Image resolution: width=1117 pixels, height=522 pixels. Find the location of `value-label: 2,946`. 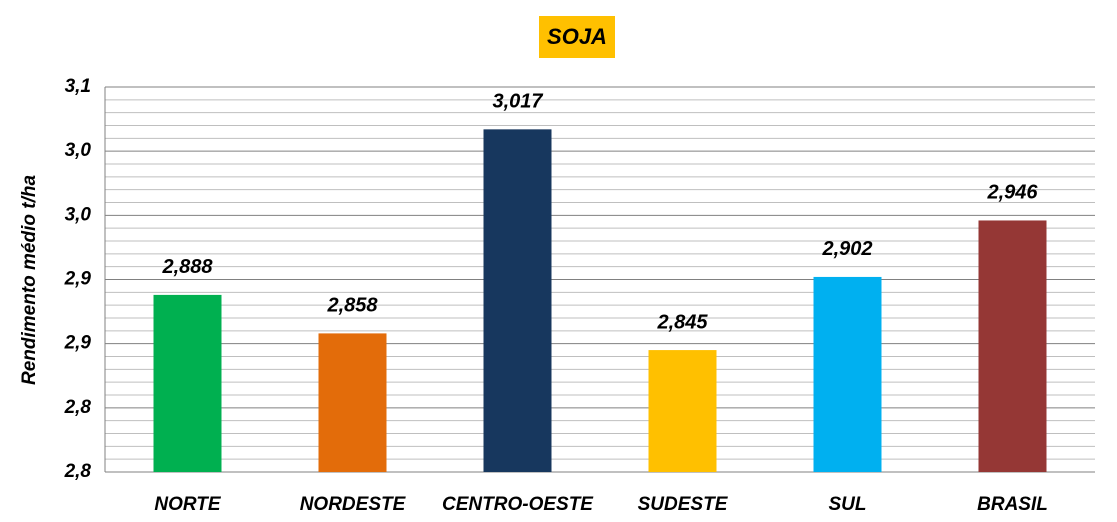

value-label: 2,946 is located at coordinates (1012, 193).